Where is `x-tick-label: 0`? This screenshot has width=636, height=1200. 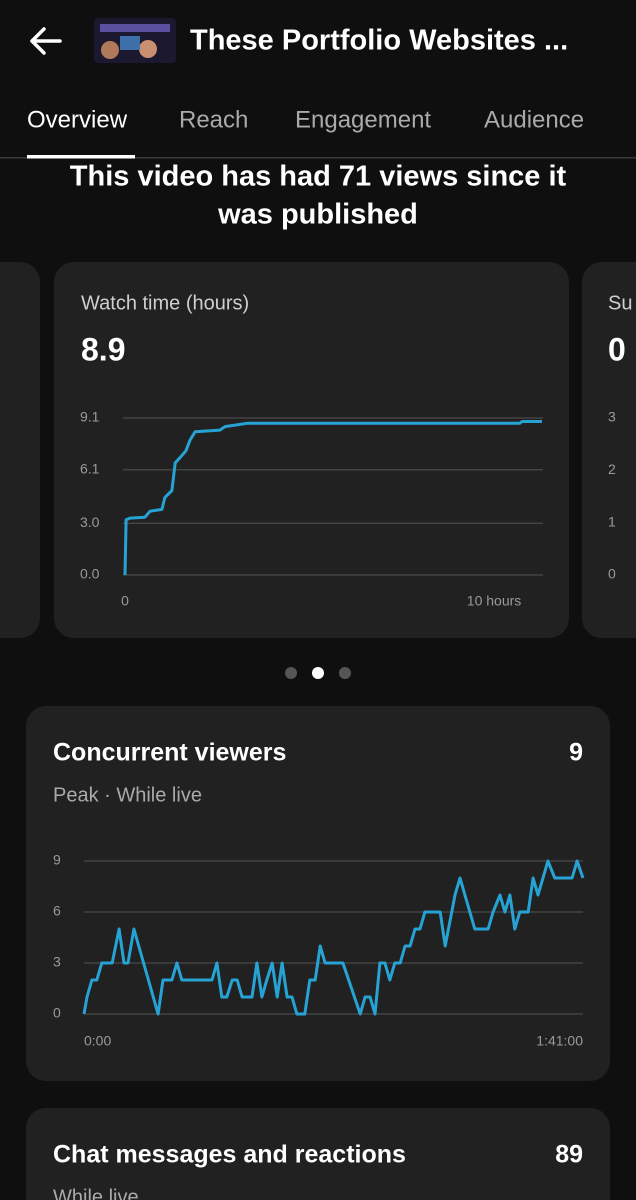 x-tick-label: 0 is located at coordinates (125, 601).